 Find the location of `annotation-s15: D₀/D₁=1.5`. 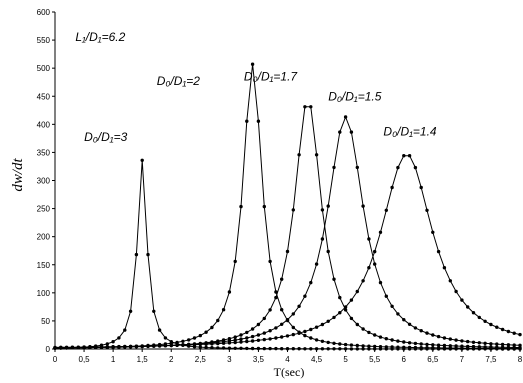

annotation-s15: D₀/D₁=1.5 is located at coordinates (355, 97).